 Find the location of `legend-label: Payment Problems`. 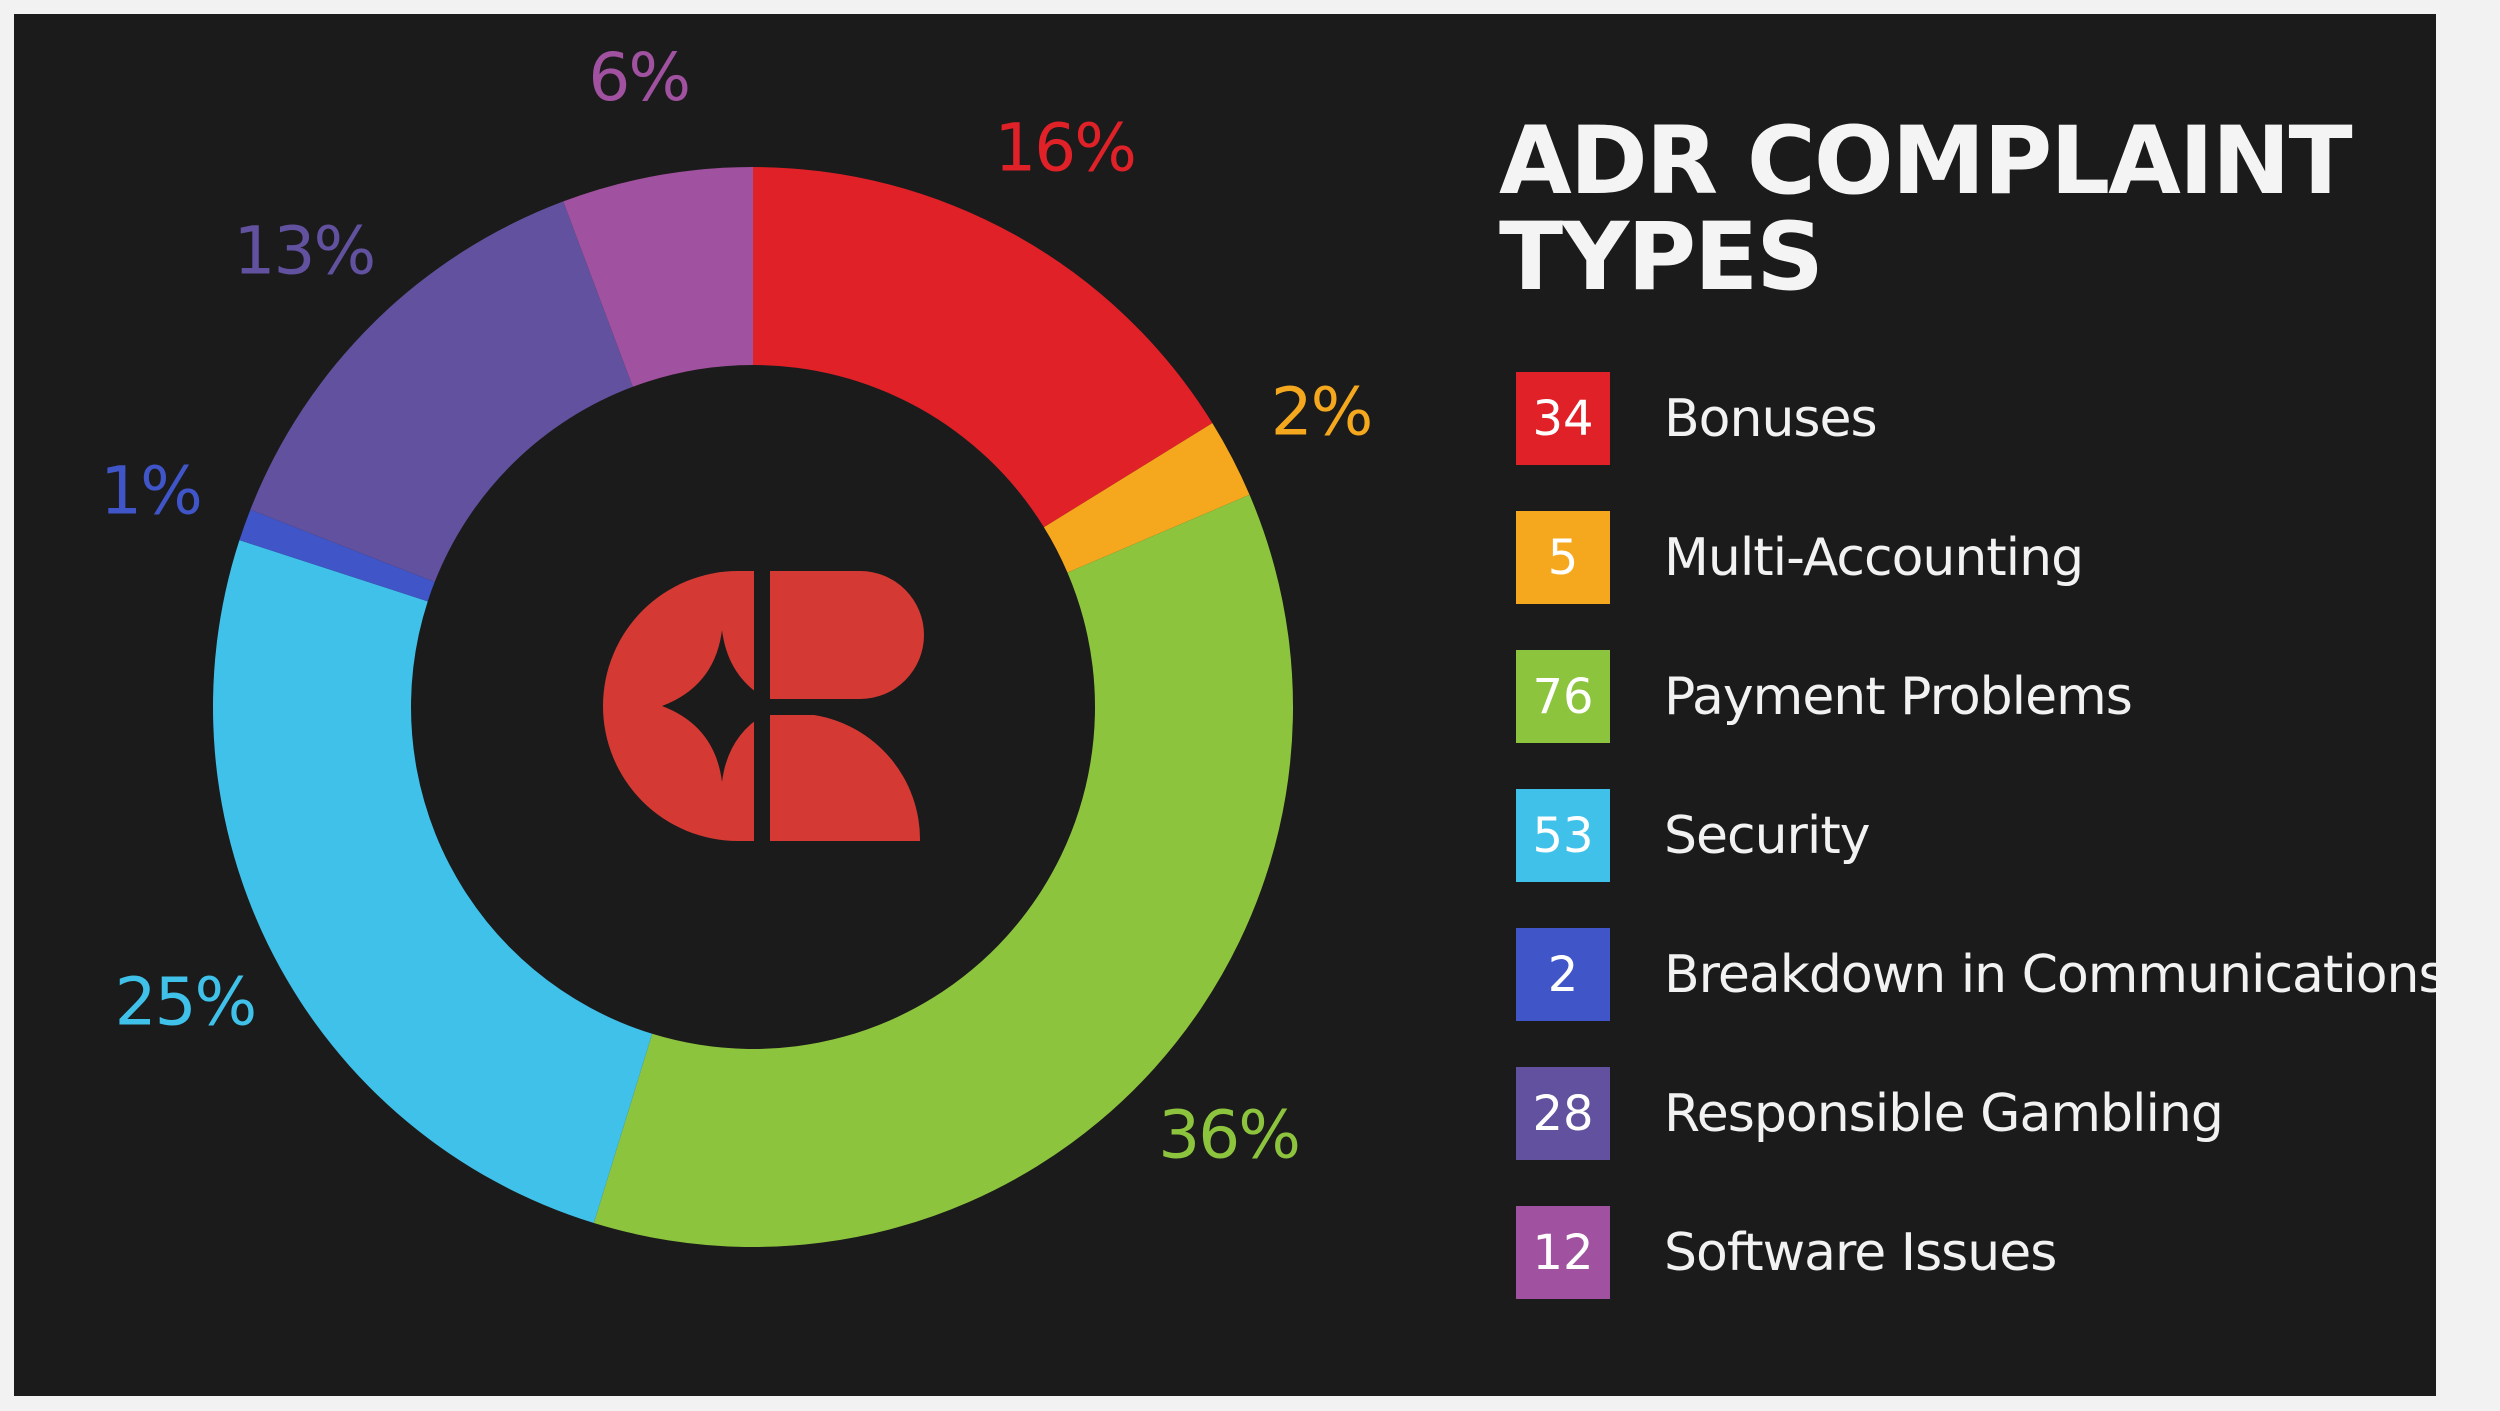

legend-label: Payment Problems is located at coordinates (1898, 696).